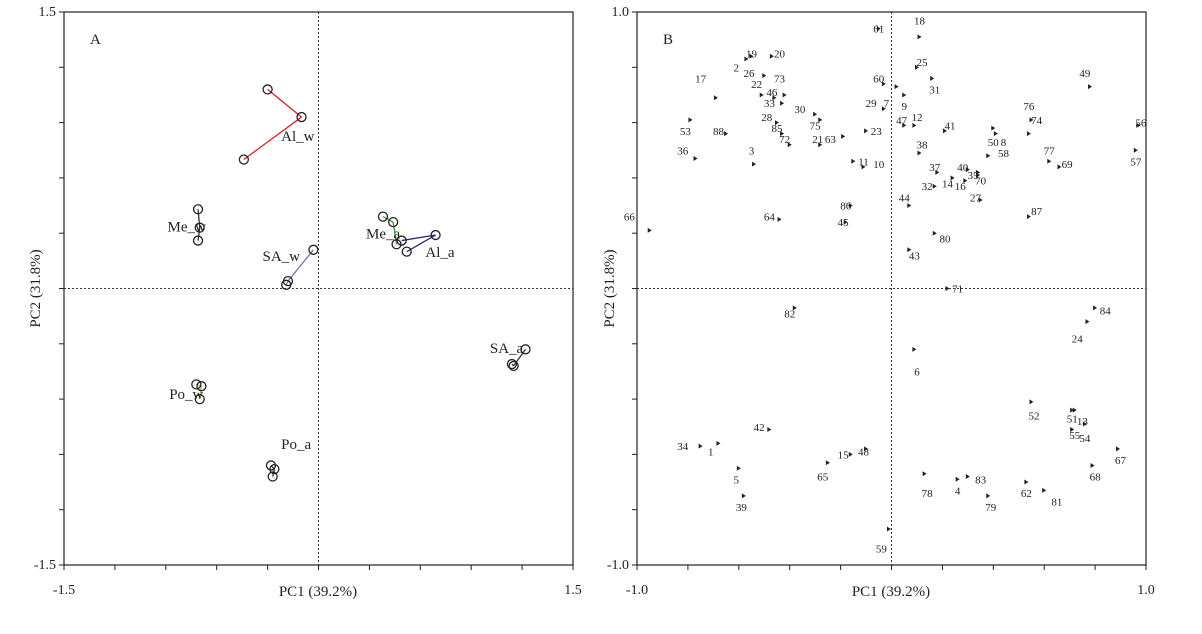  I want to click on data-point-label: 31, so click(934, 90).